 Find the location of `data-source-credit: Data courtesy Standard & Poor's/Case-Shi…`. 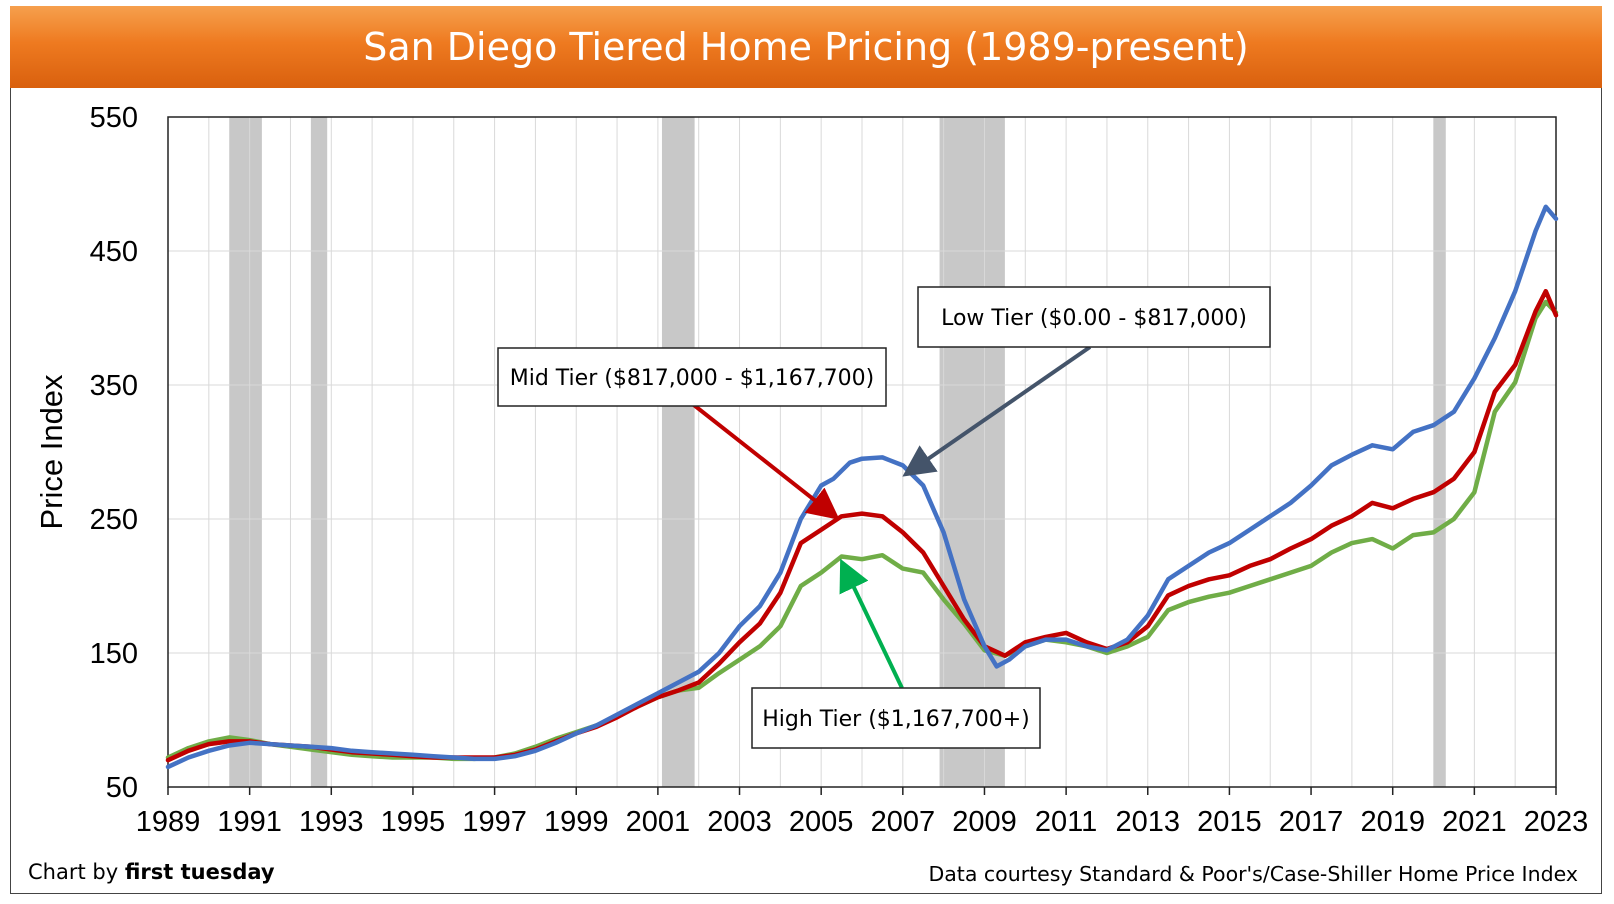

data-source-credit: Data courtesy Standard & Poor's/Case-Shi… is located at coordinates (1253, 874).